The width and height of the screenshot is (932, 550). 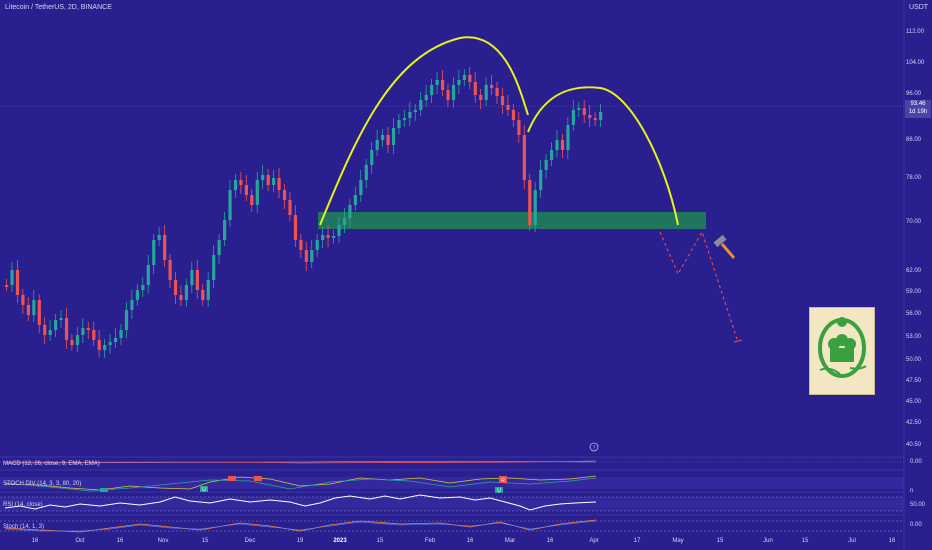 What do you see at coordinates (452, 484) in the screenshot?
I see `stoch-div-pane: U U R` at bounding box center [452, 484].